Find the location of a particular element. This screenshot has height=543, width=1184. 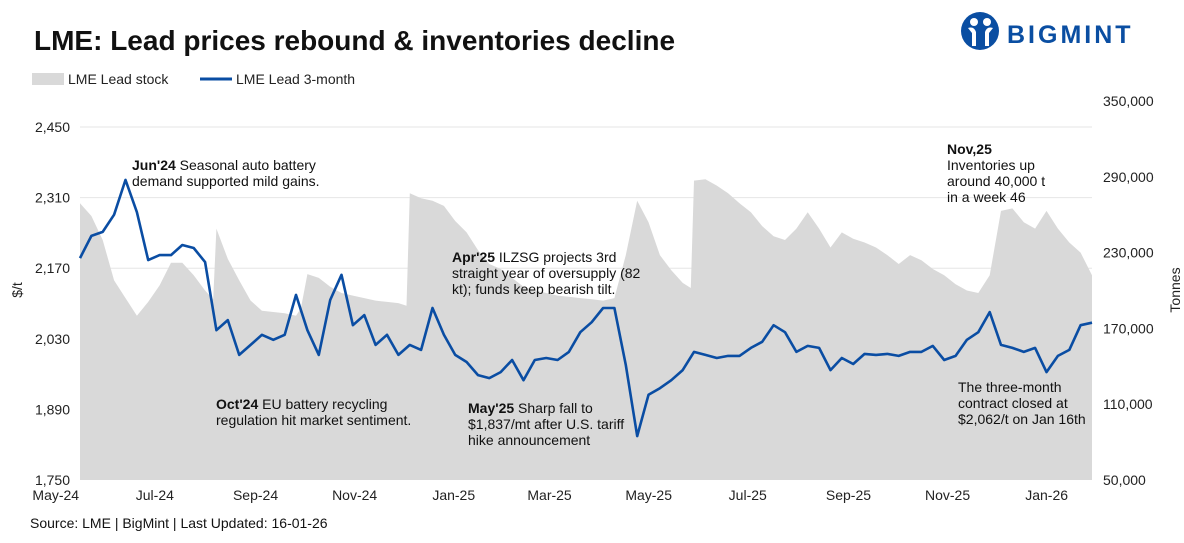

annotation-text: straight year of oversupply (82 is located at coordinates (546, 273).